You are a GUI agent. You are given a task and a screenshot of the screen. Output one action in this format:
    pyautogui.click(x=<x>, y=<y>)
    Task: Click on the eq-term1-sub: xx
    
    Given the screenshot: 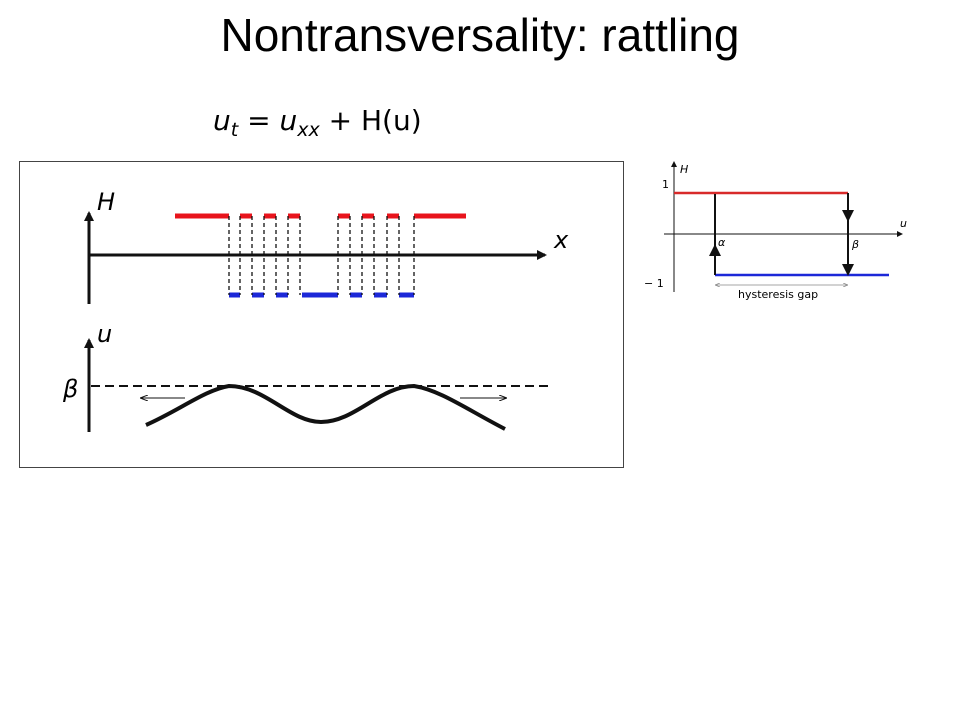 What is the action you would take?
    pyautogui.click(x=308, y=130)
    